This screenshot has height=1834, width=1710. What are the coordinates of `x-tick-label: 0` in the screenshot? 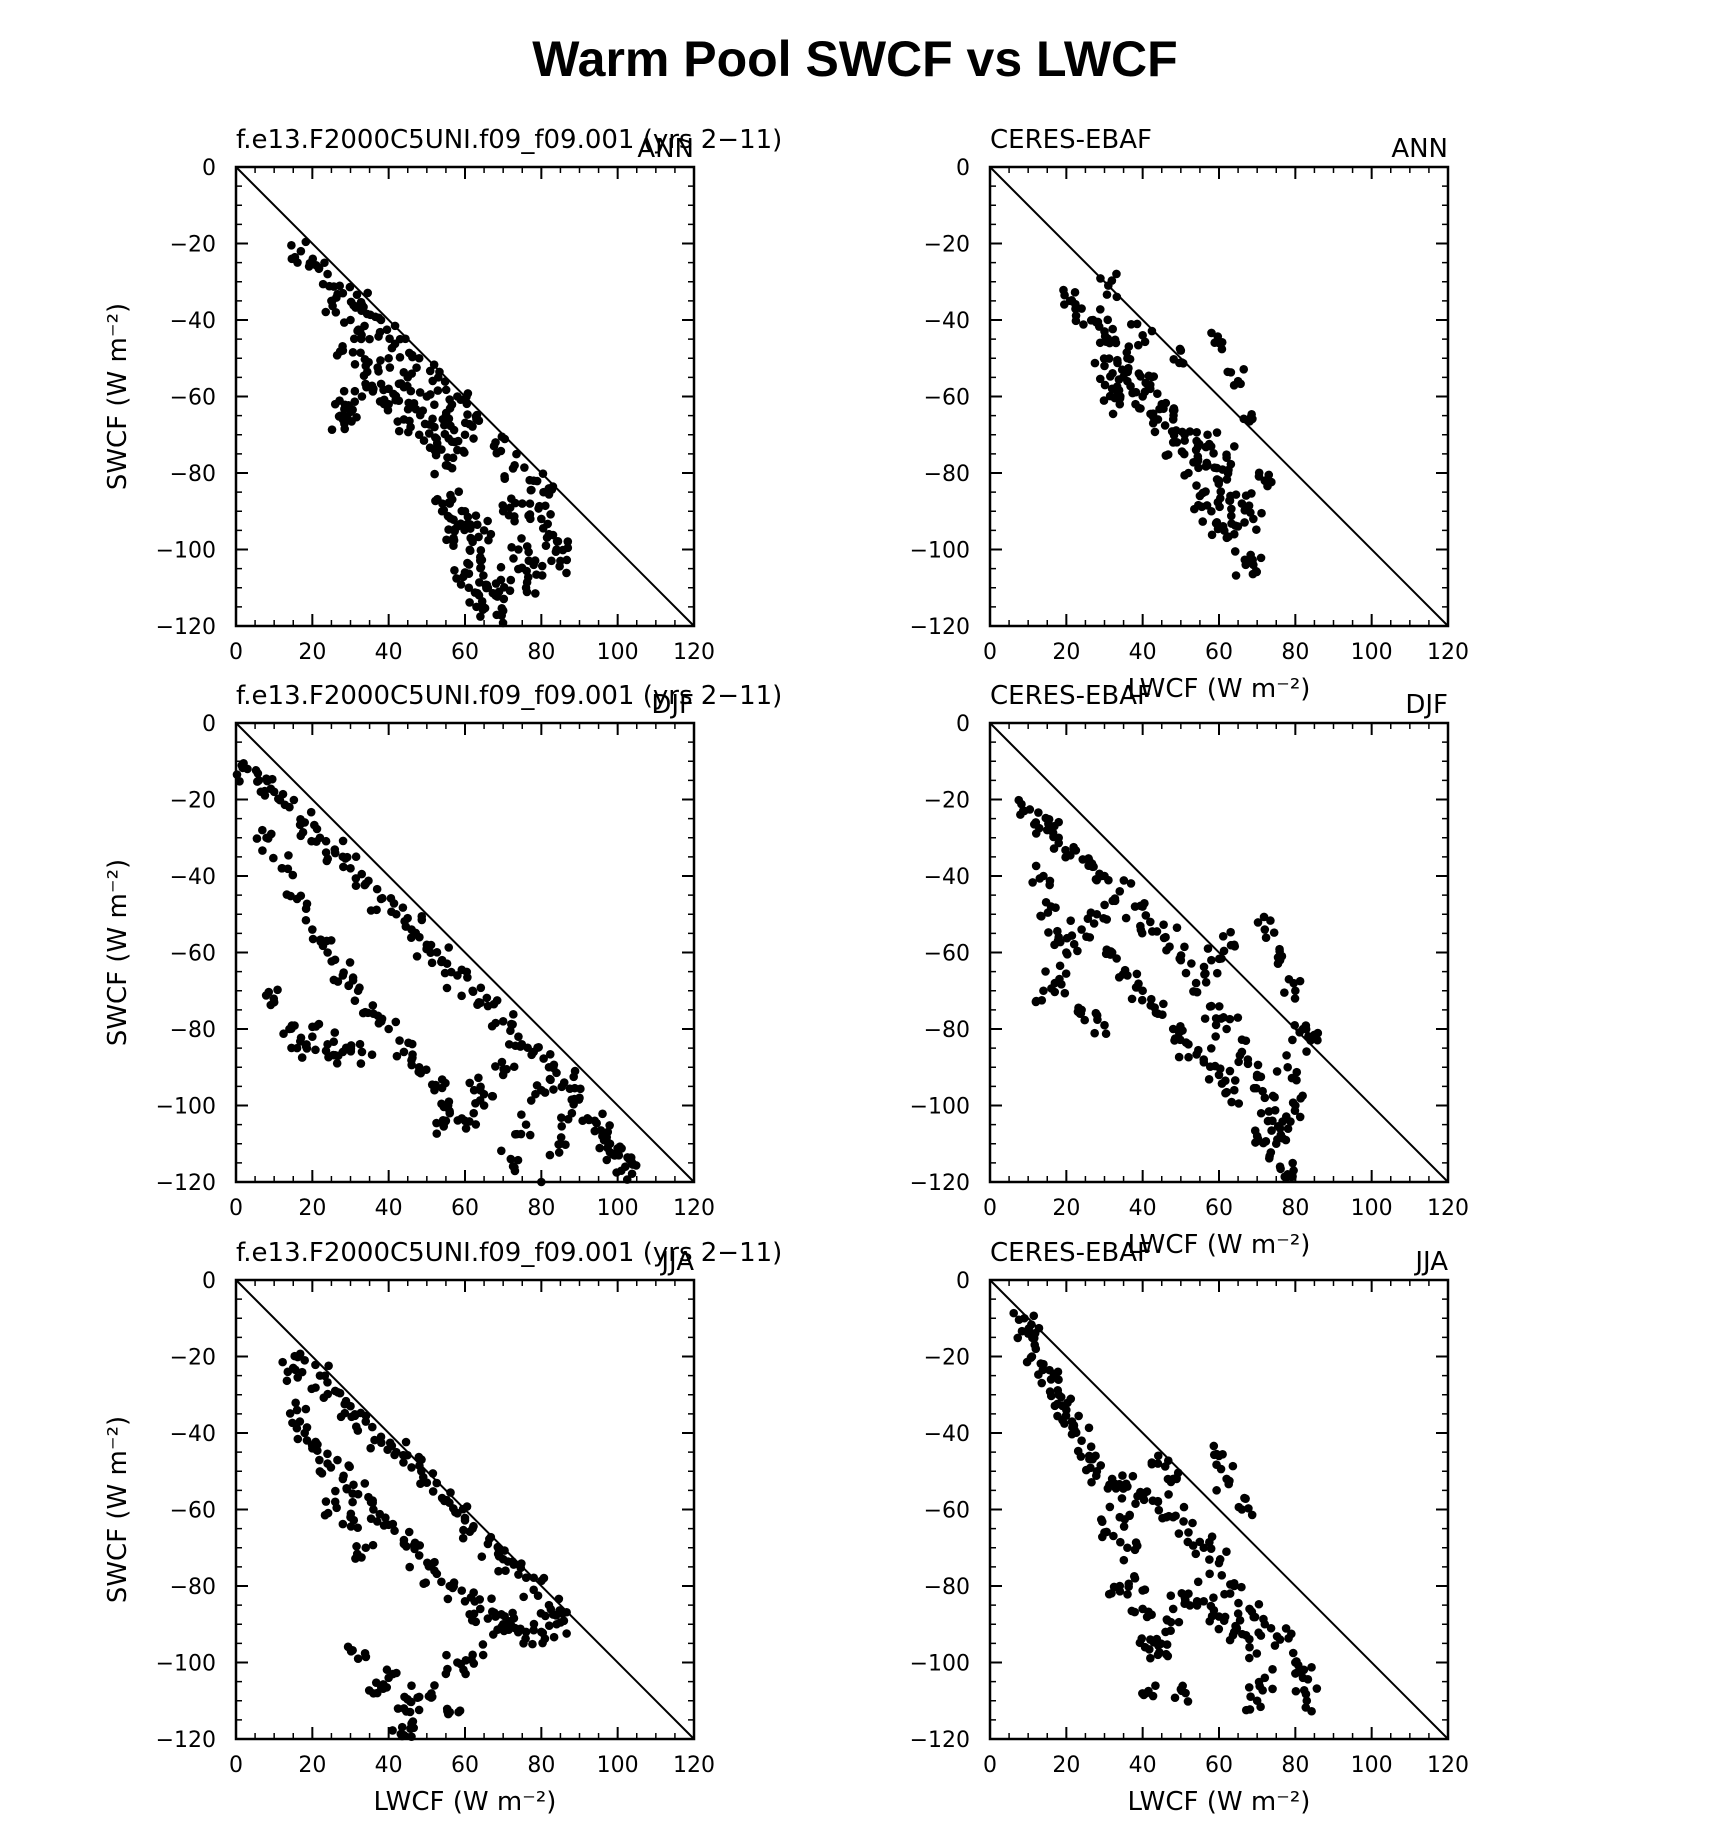 It's located at (990, 652).